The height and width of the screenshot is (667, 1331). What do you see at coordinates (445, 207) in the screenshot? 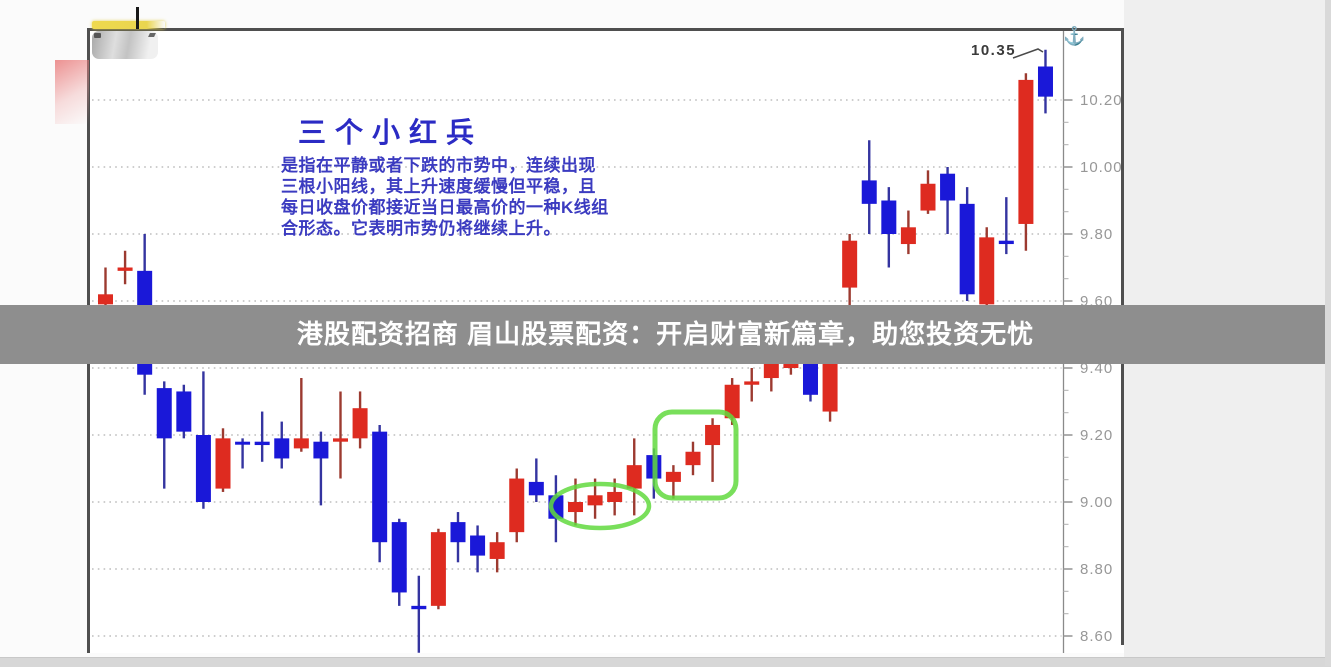
I see `pattern-description-line: 每日收盘价都接近当日最高价的一种K线组` at bounding box center [445, 207].